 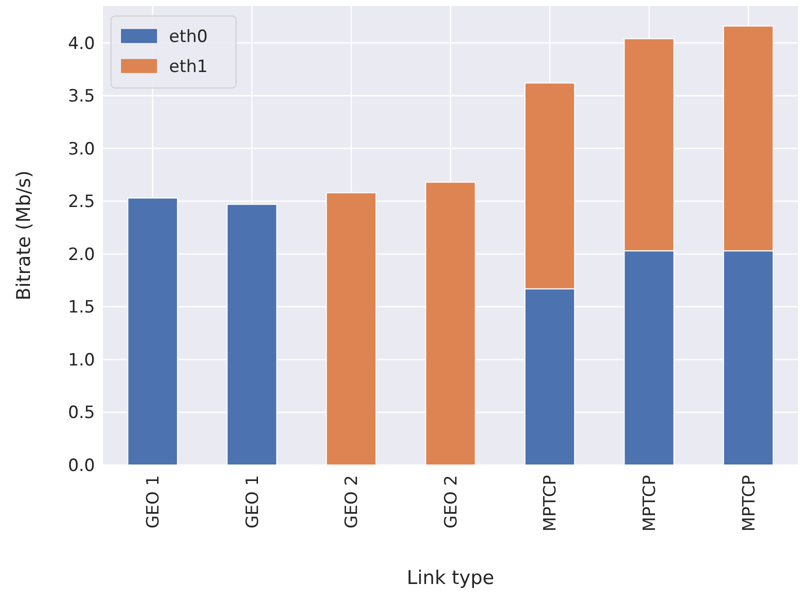 I want to click on y-tick-label: 3.0, so click(x=81, y=149).